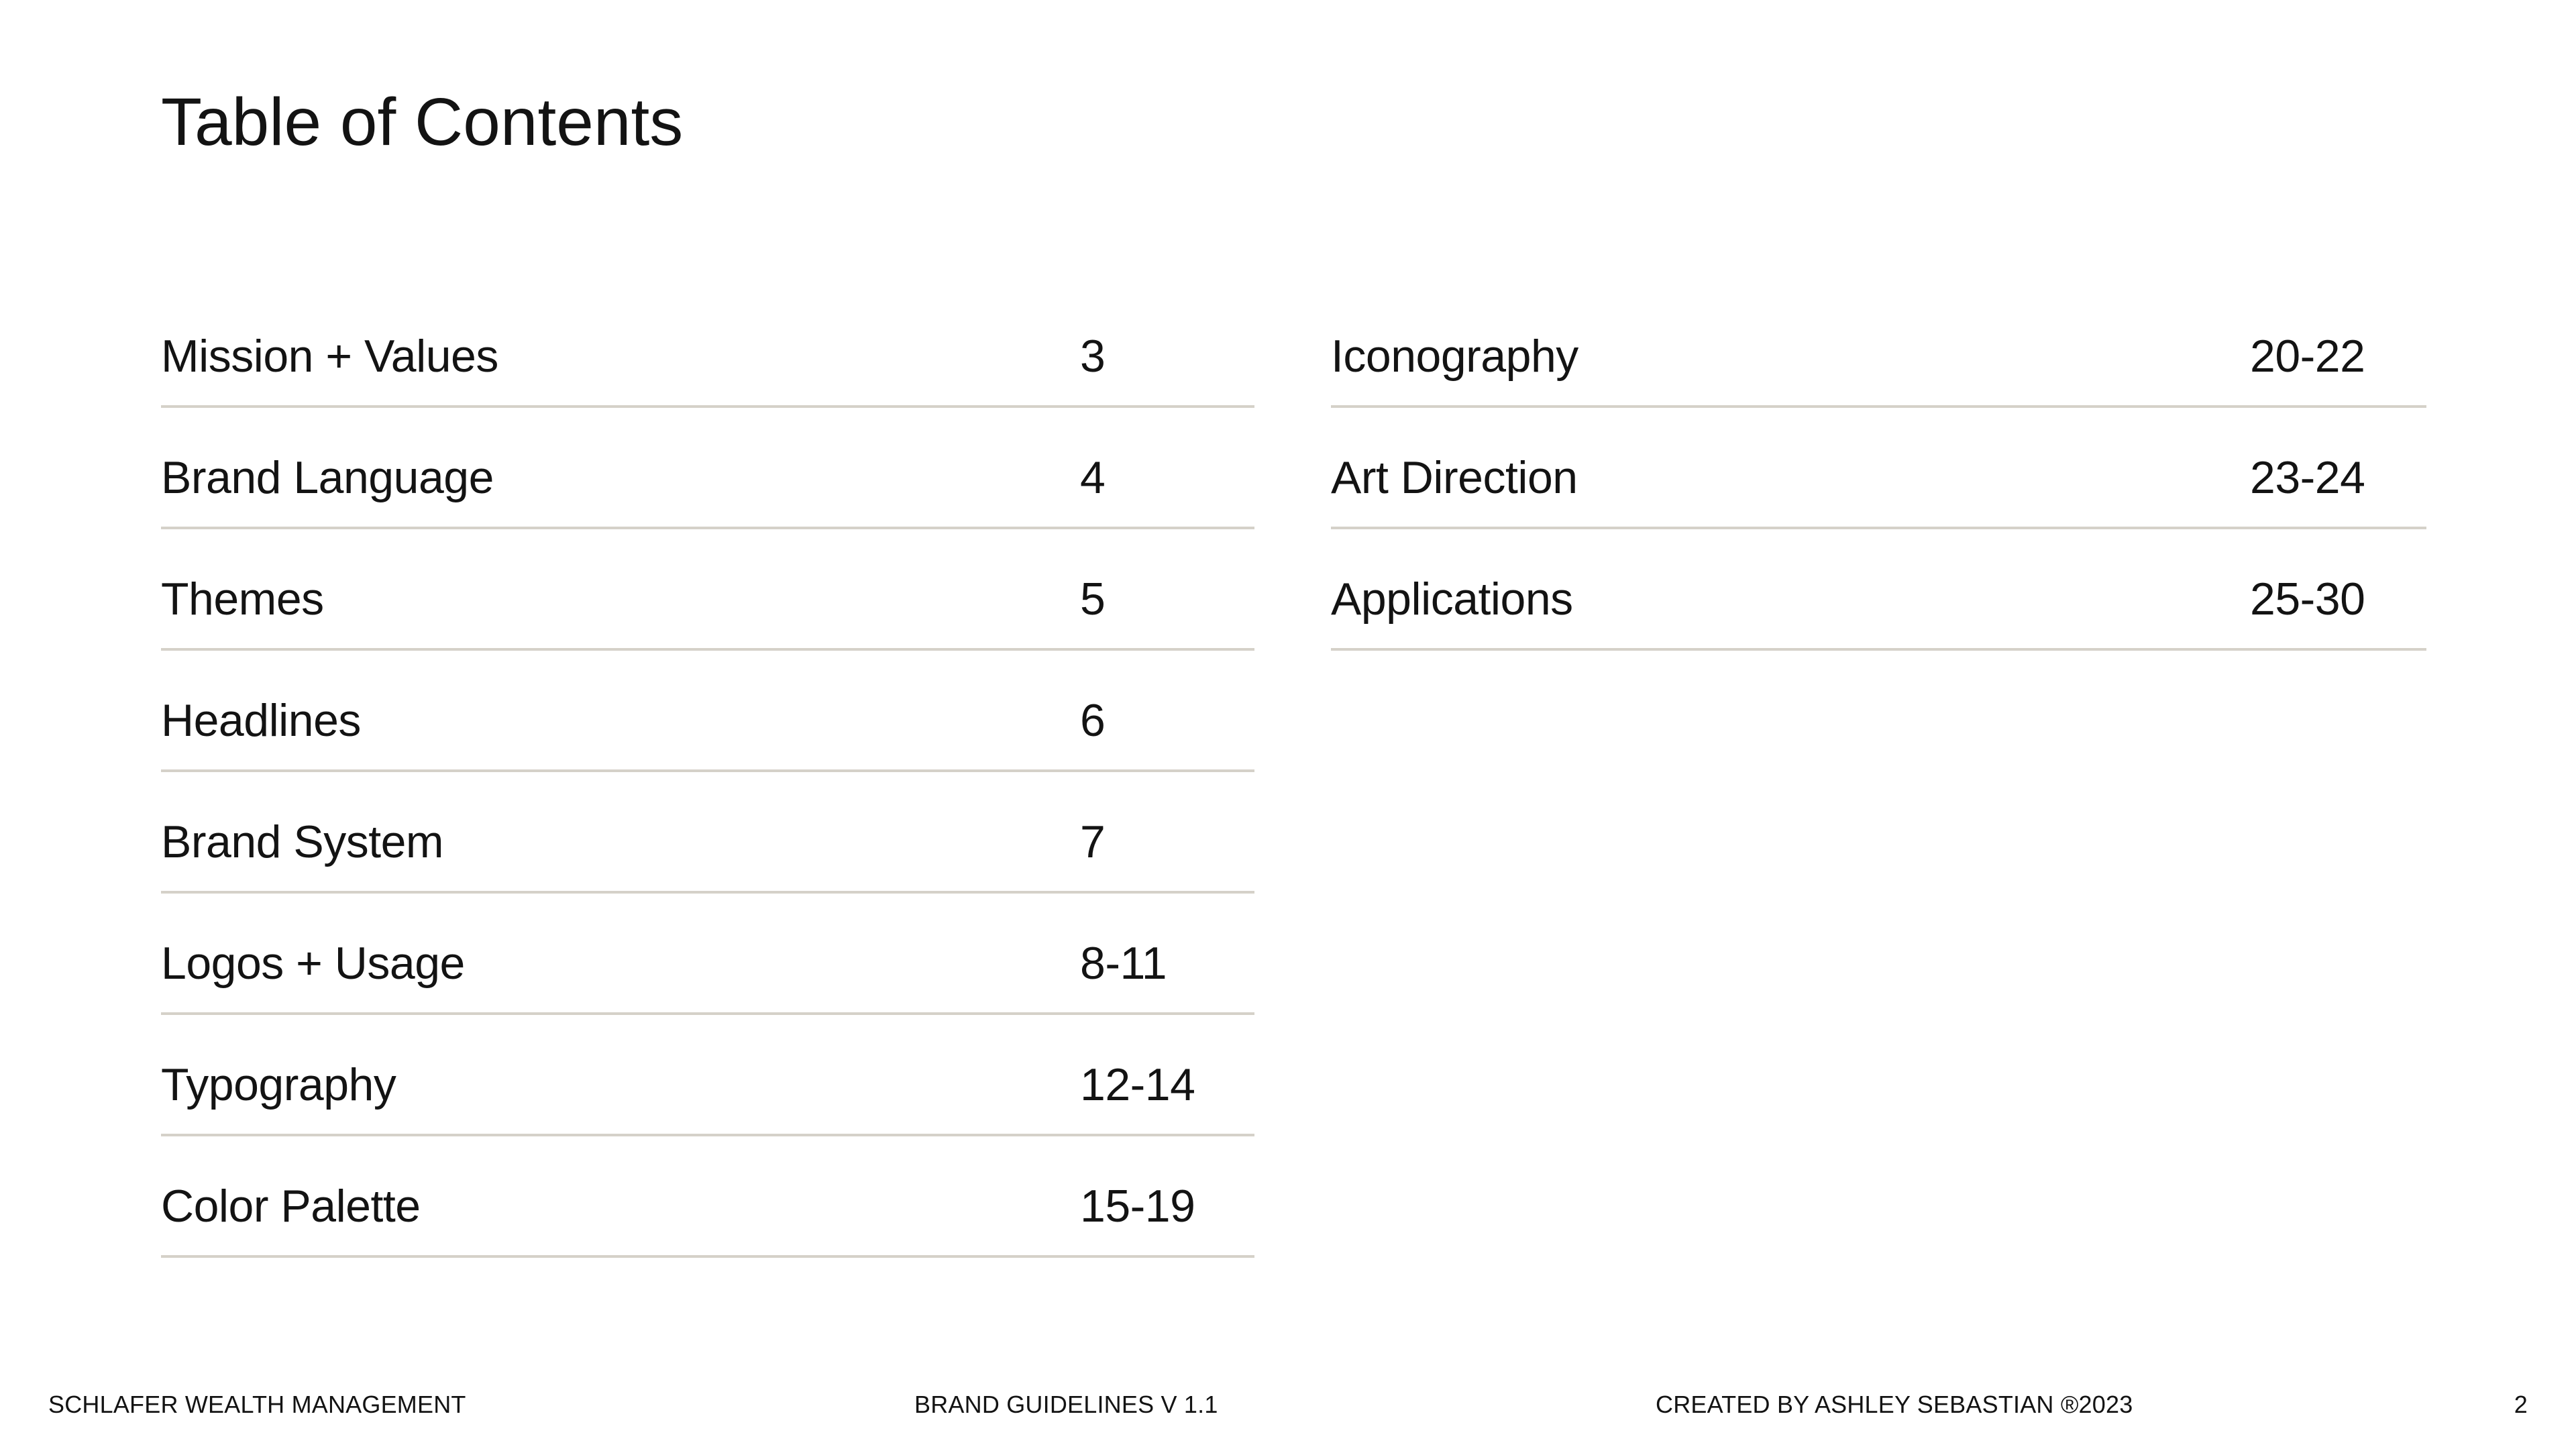  I want to click on toc-entry-pages: 20-22, so click(2307, 356).